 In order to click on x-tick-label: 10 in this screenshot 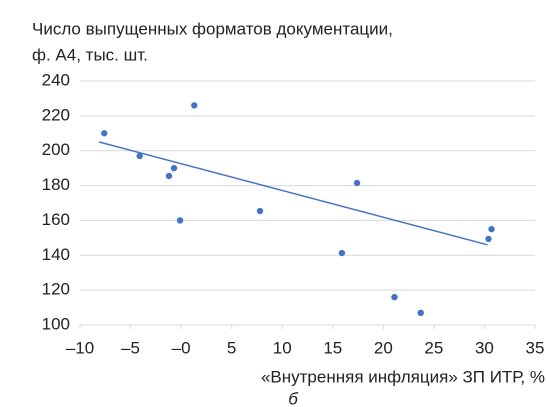, I will do `click(282, 347)`.